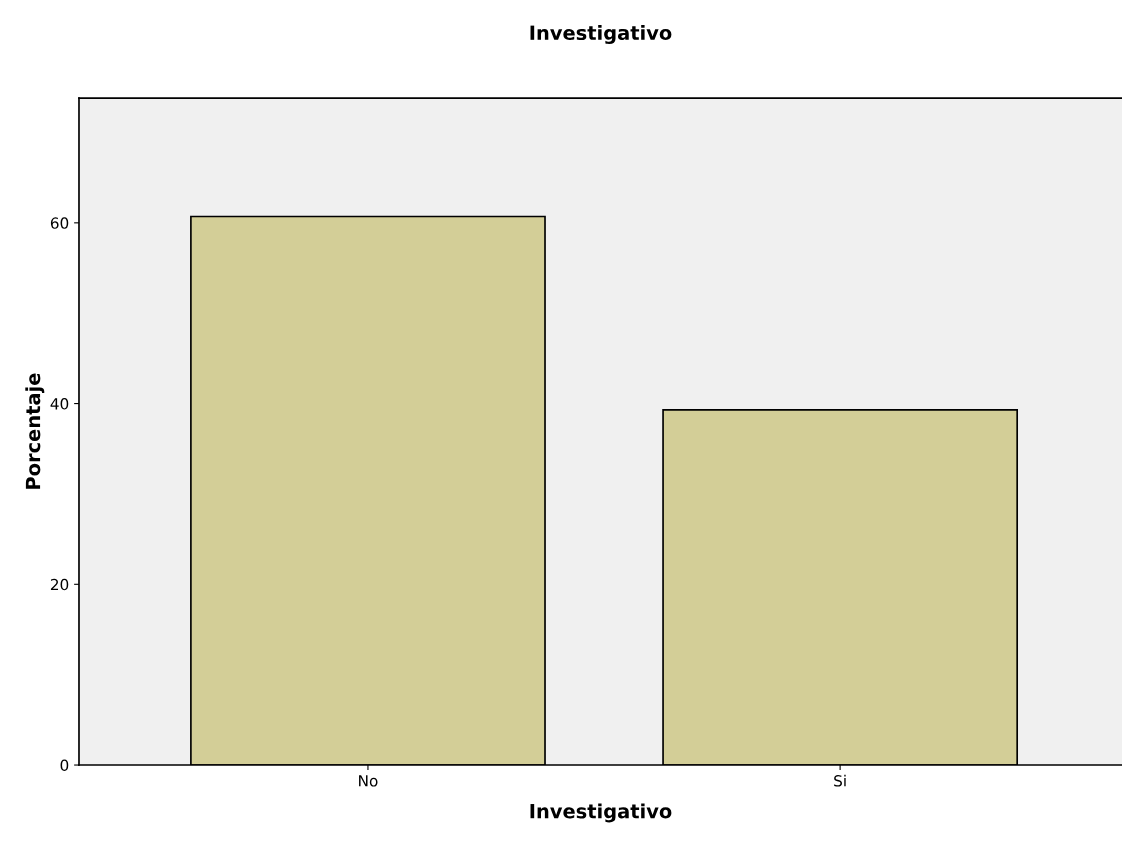  I want to click on x-tick-label: No, so click(368, 781).